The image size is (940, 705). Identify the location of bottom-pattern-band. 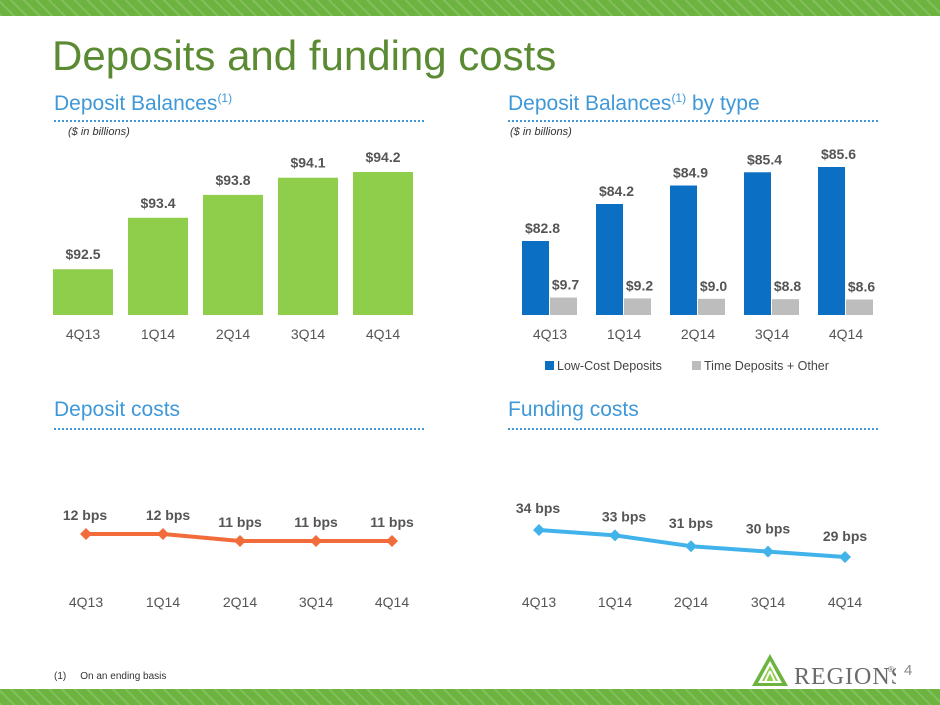
(470, 697).